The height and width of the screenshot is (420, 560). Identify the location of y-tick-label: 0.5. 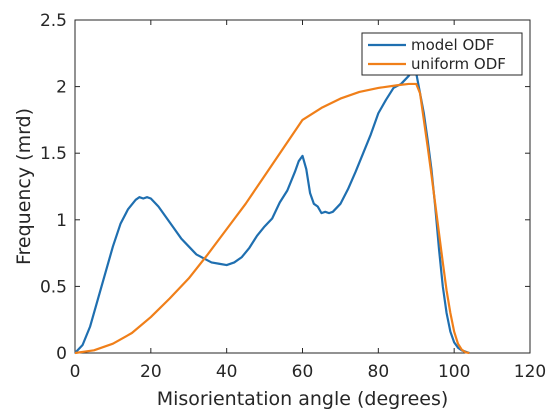
(53, 287).